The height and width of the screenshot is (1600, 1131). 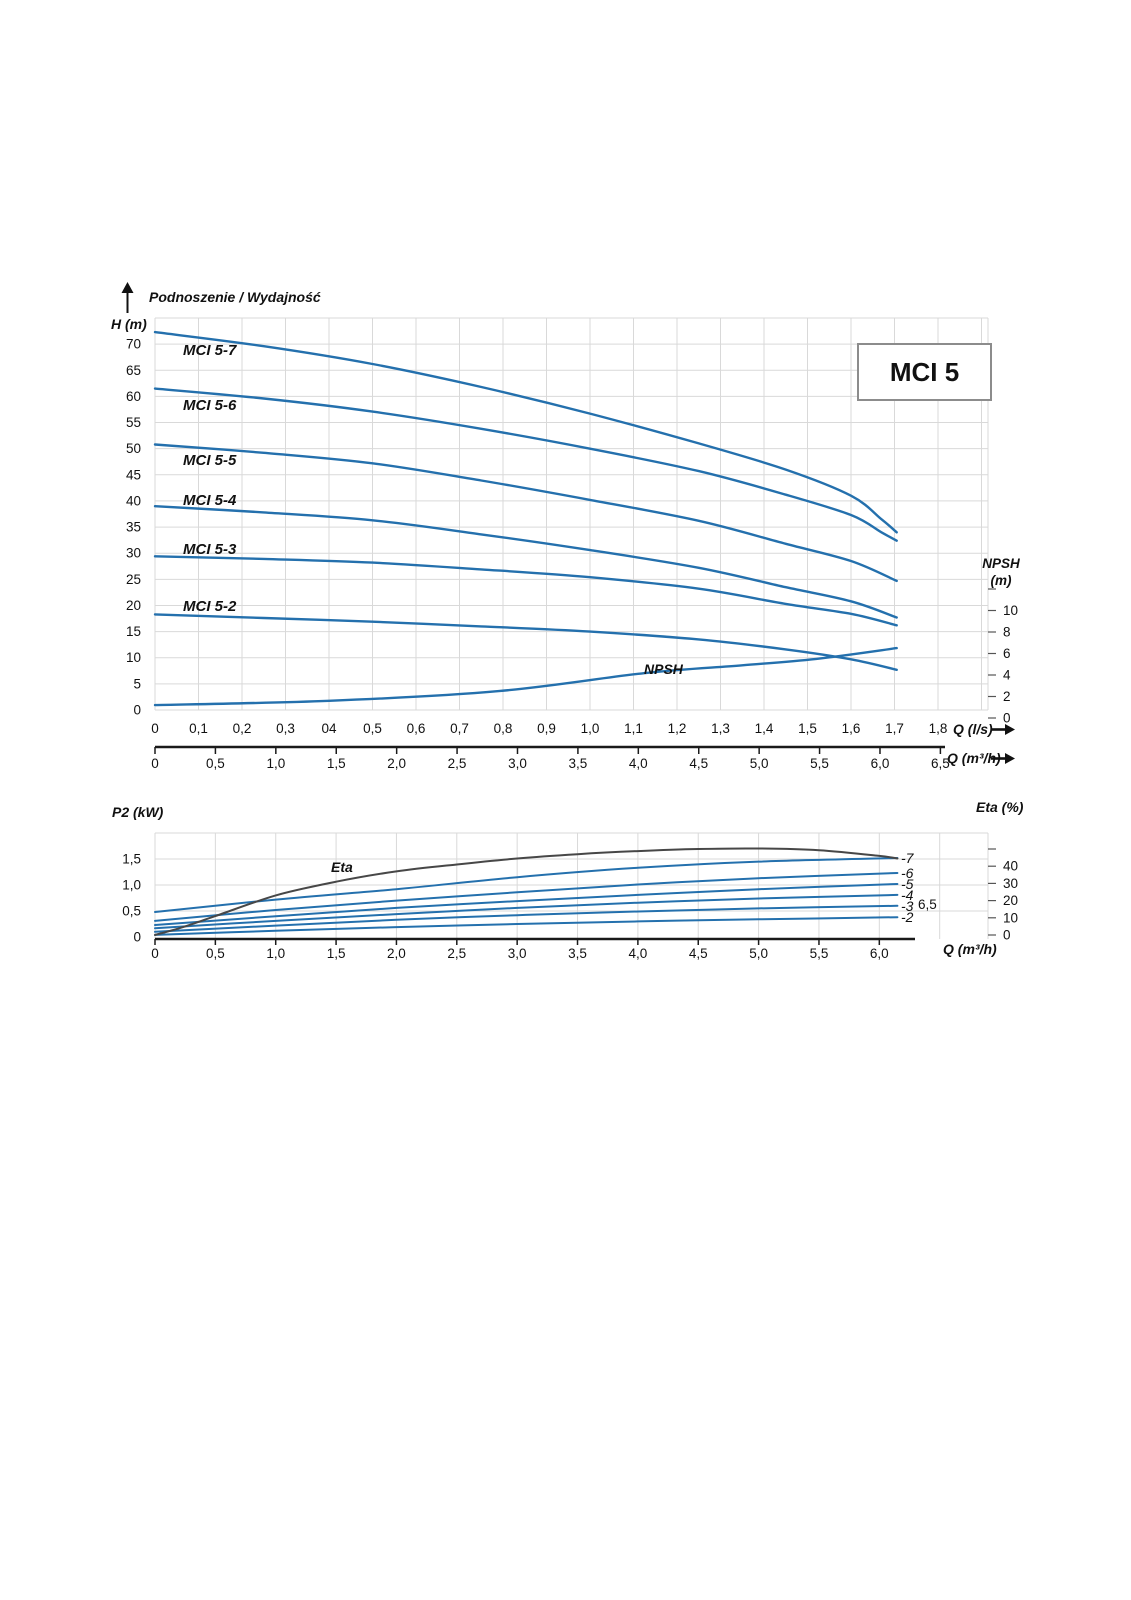 What do you see at coordinates (242, 728) in the screenshot?
I see `svg-text: 0,2` at bounding box center [242, 728].